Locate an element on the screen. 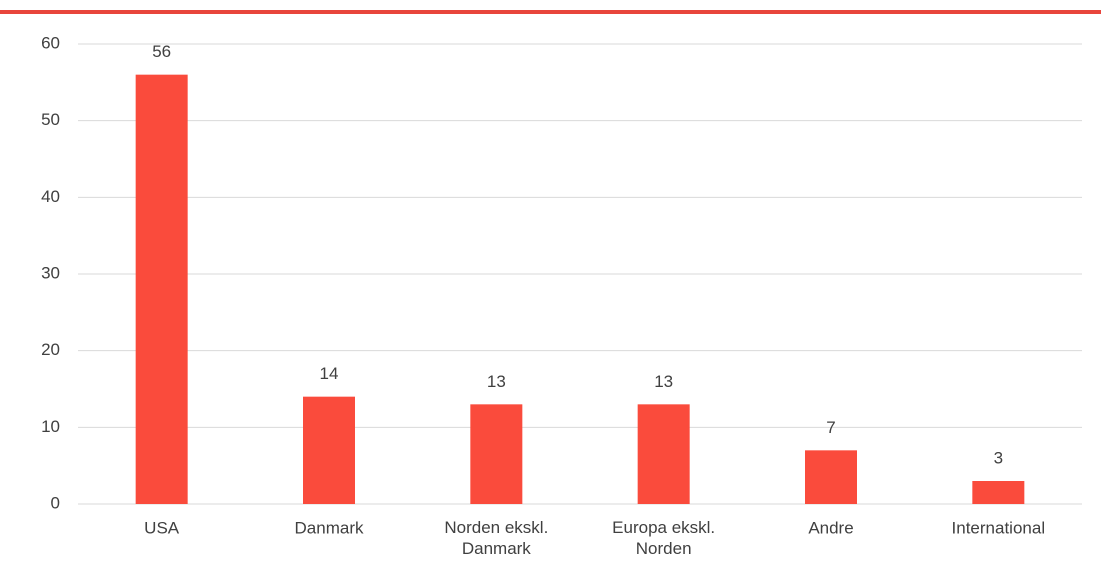 Image resolution: width=1101 pixels, height=580 pixels. y-tick-label: 60 is located at coordinates (50, 42).